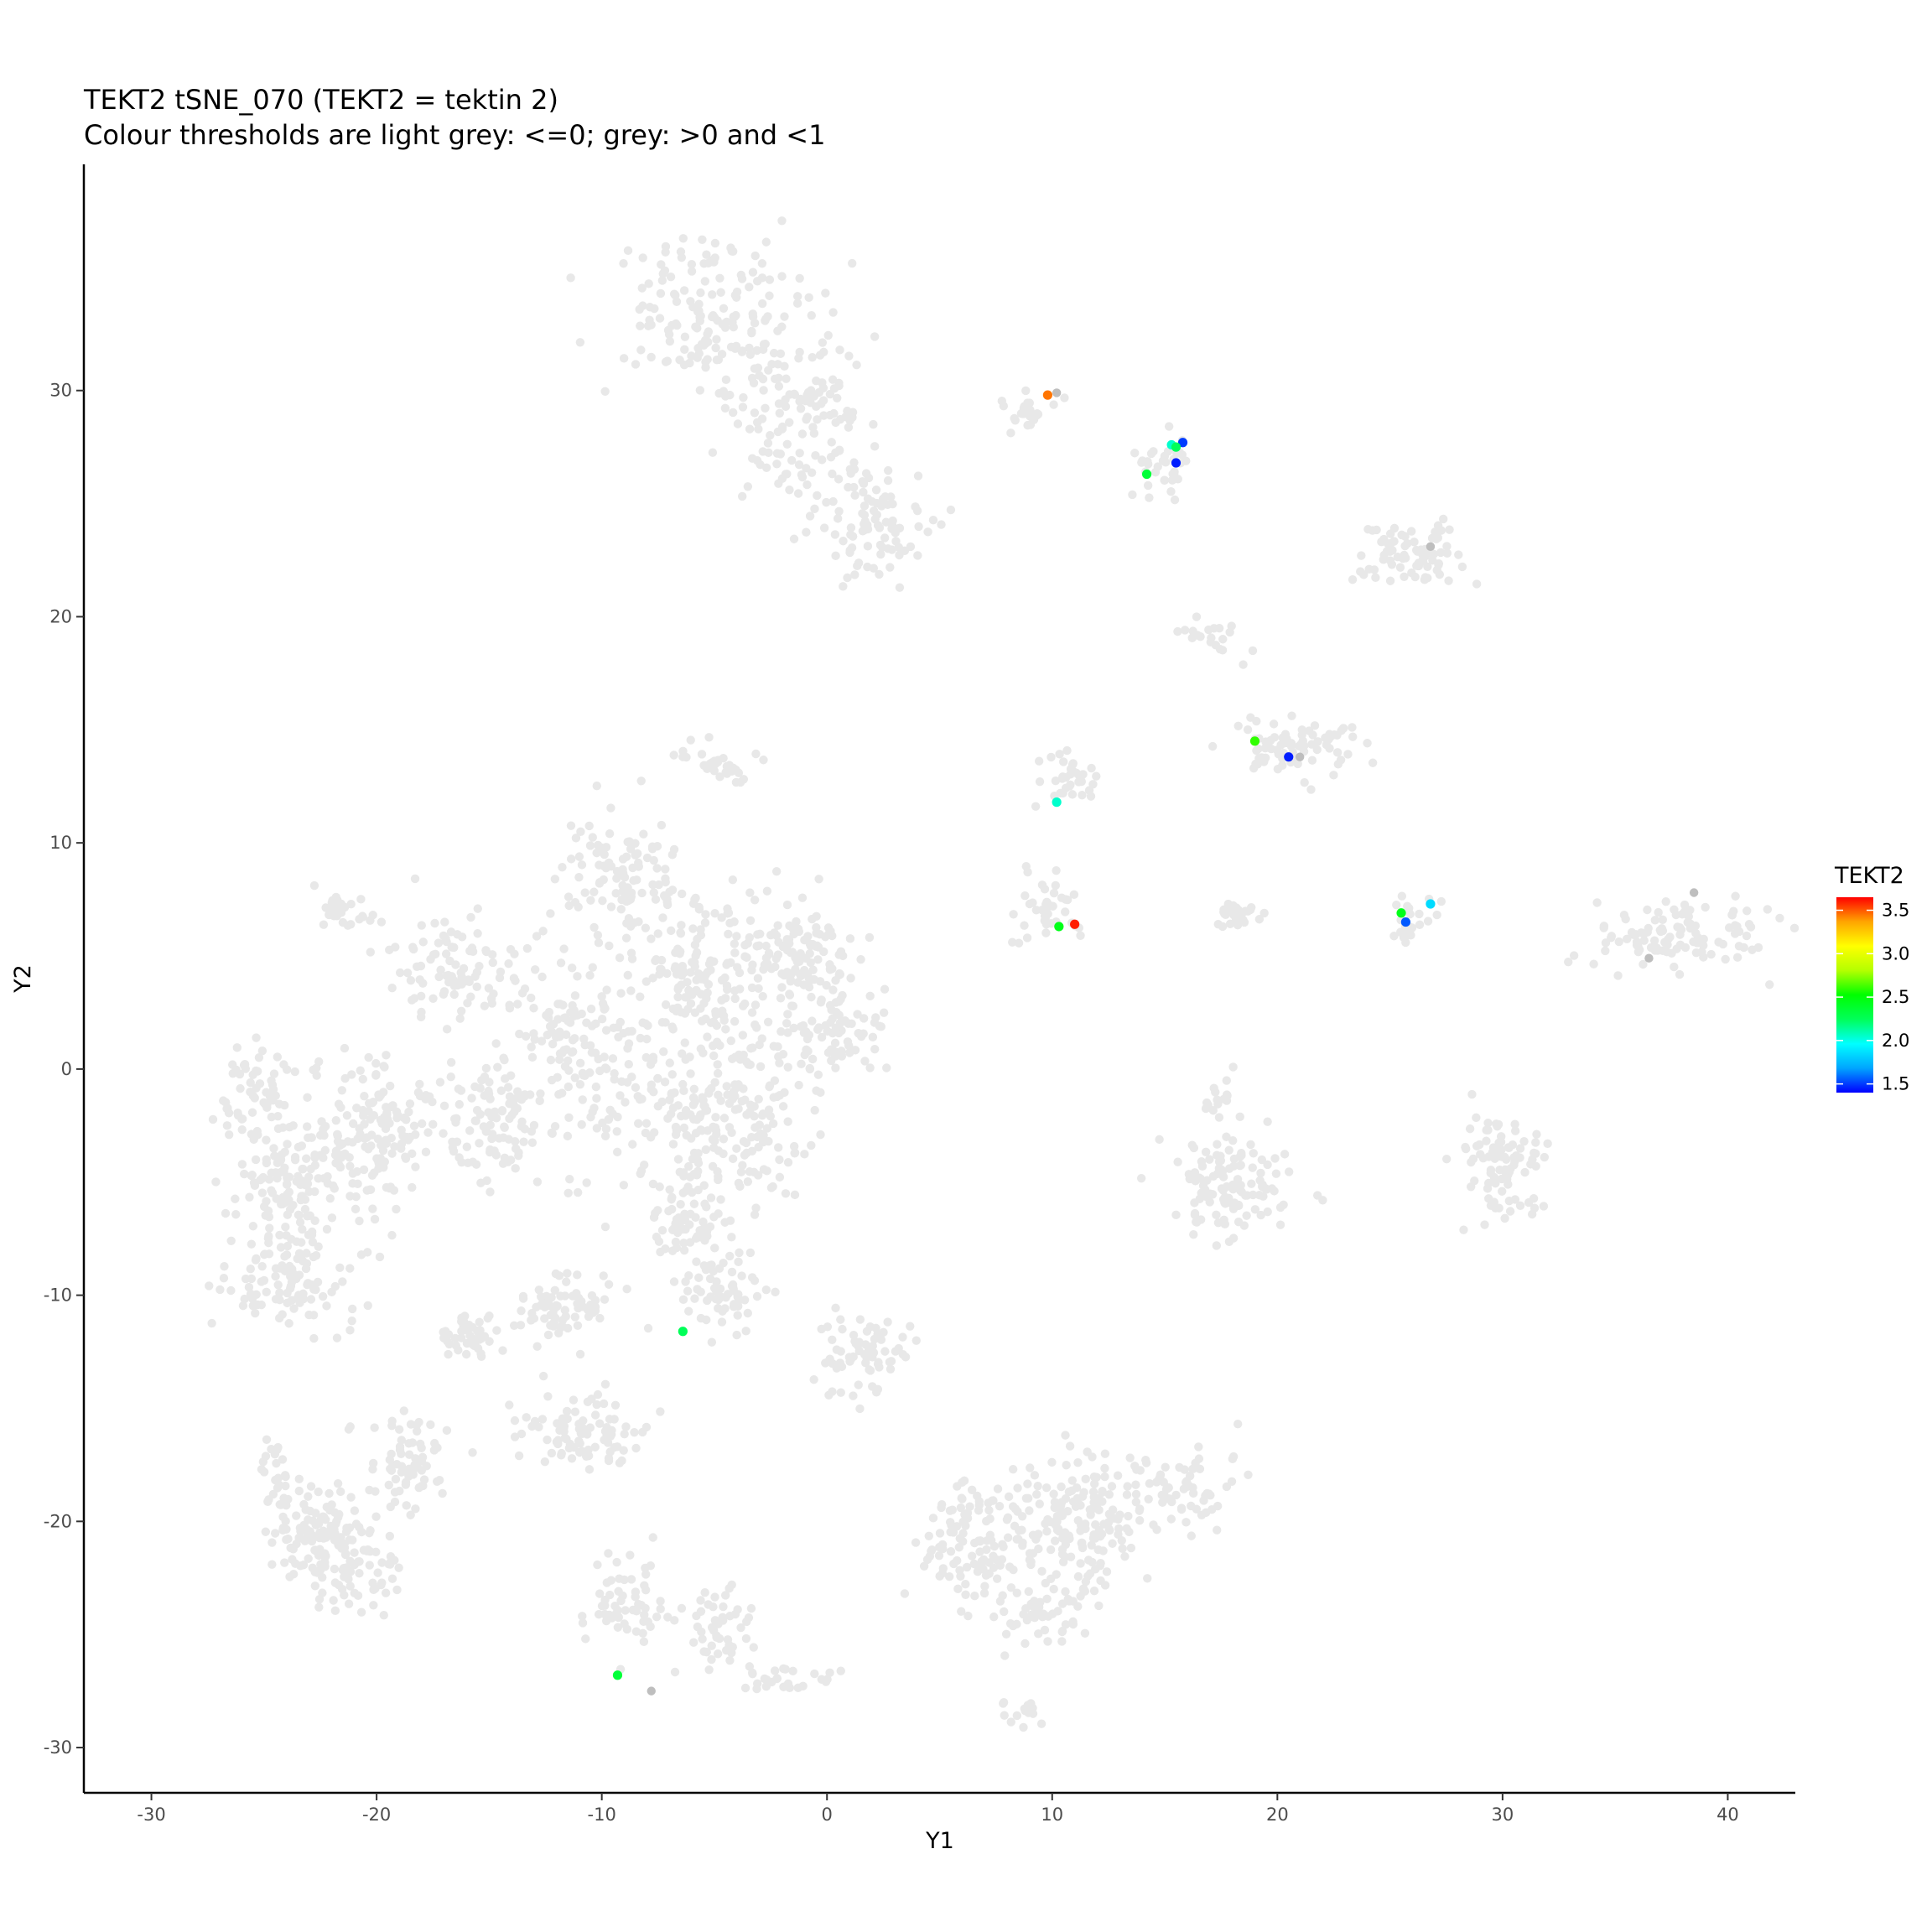  I want to click on legend-tick-label: 3.5, so click(1895, 911).